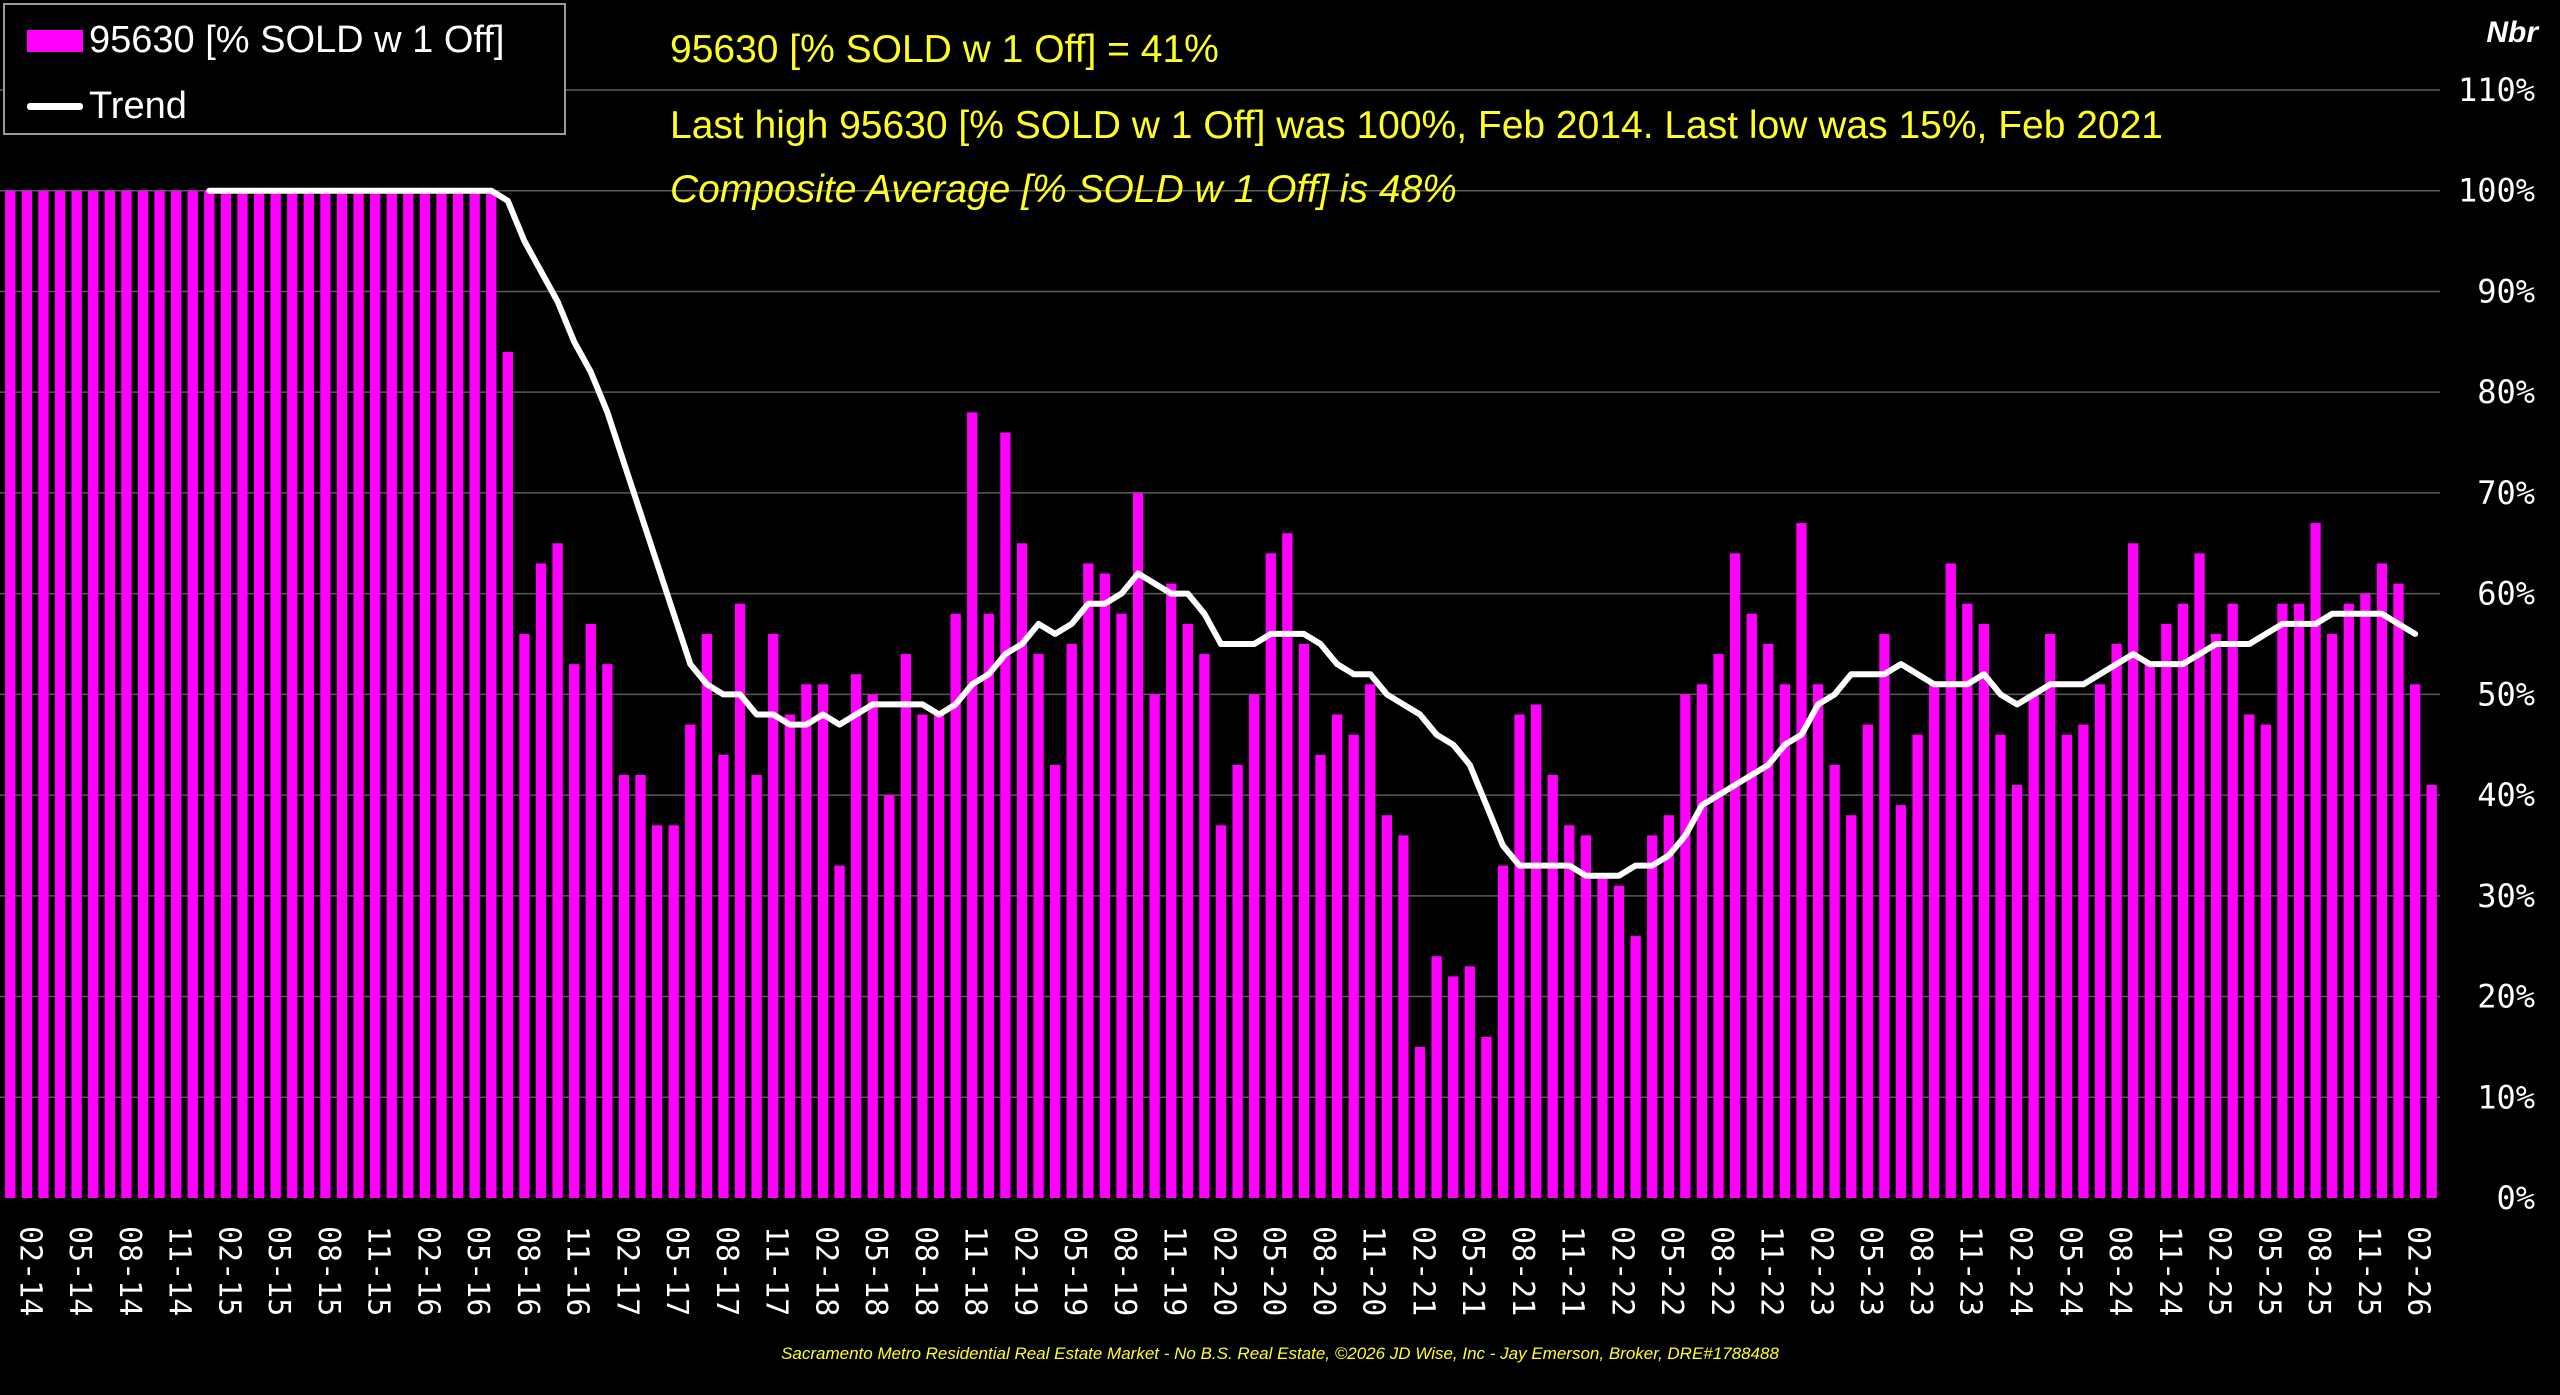 The image size is (2560, 1395). What do you see at coordinates (1870, 1271) in the screenshot?
I see `x-tick-label: 05-23` at bounding box center [1870, 1271].